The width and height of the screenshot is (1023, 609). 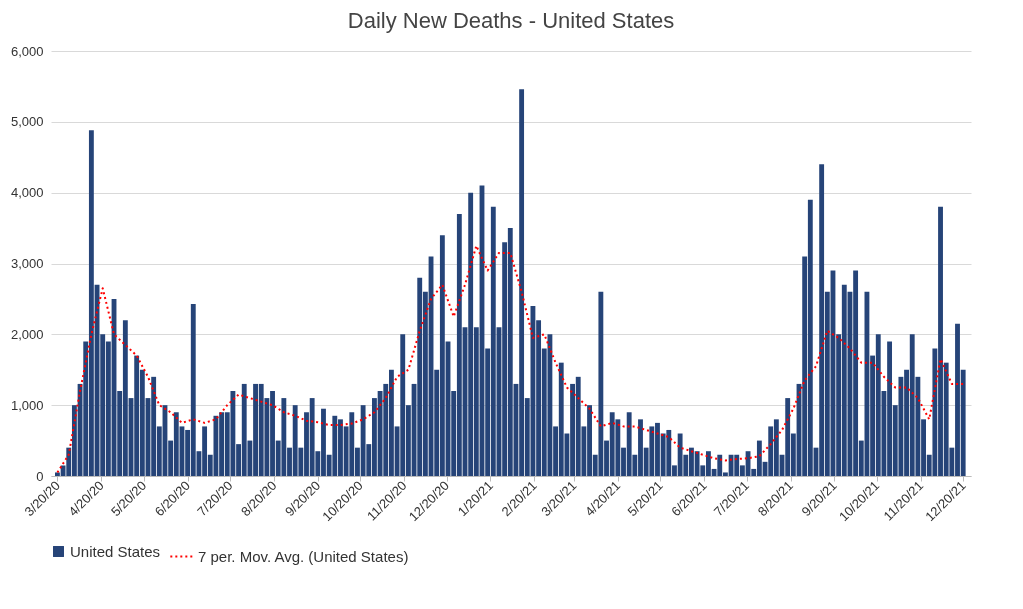 I want to click on y-tick-label: 4,000, so click(x=27, y=193).